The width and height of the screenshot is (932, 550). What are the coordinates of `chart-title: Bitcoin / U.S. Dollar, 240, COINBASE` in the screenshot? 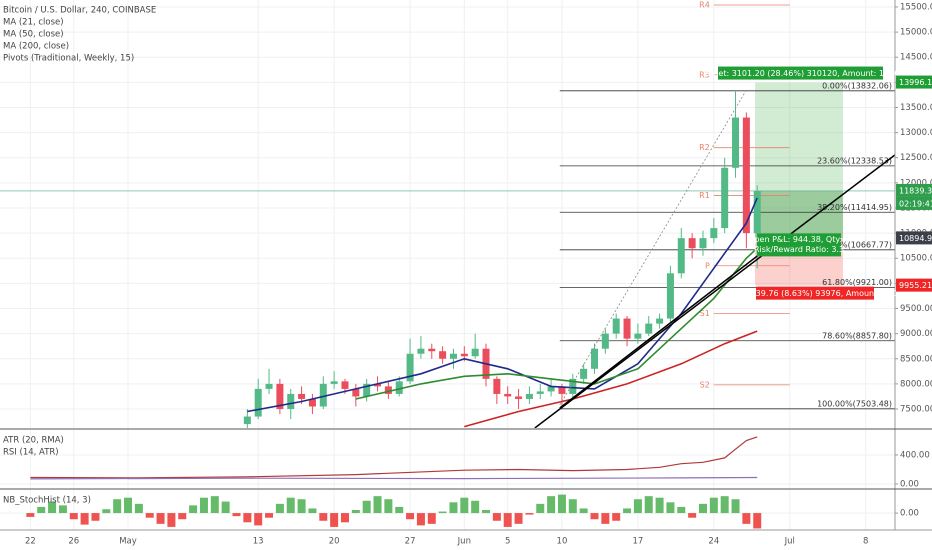 It's located at (79, 11).